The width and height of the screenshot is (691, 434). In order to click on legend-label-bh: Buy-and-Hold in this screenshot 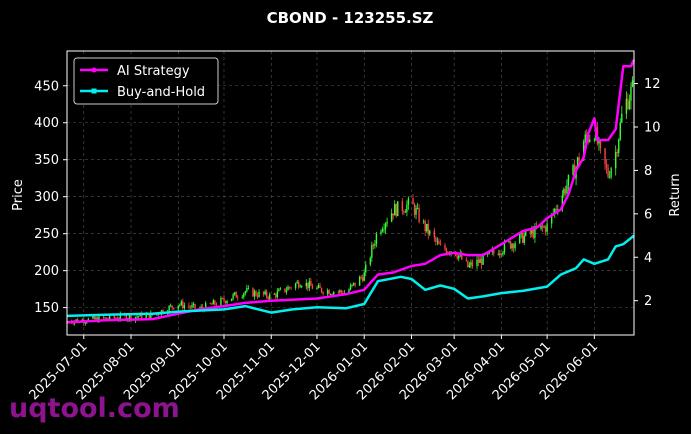, I will do `click(161, 92)`.